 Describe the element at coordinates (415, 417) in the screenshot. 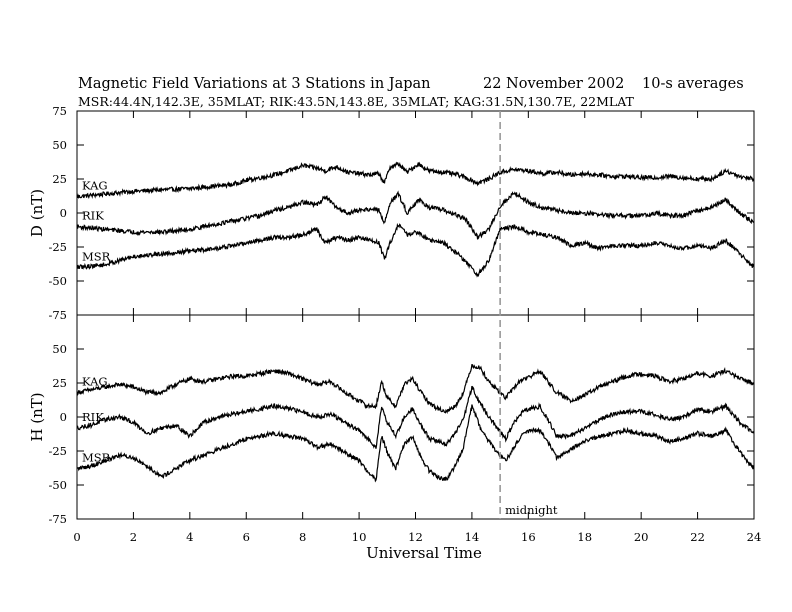

I see `trace-h-rik` at that location.